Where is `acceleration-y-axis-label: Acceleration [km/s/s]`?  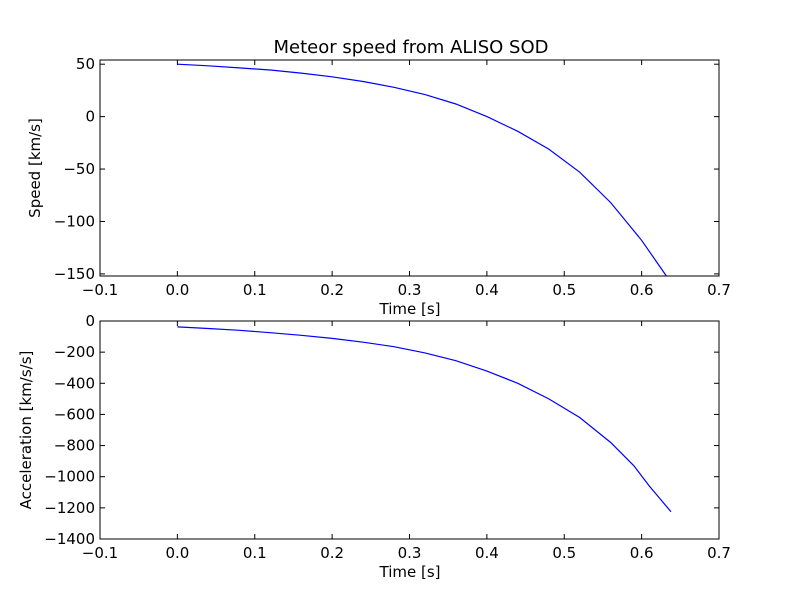 acceleration-y-axis-label: Acceleration [km/s/s] is located at coordinates (26, 430).